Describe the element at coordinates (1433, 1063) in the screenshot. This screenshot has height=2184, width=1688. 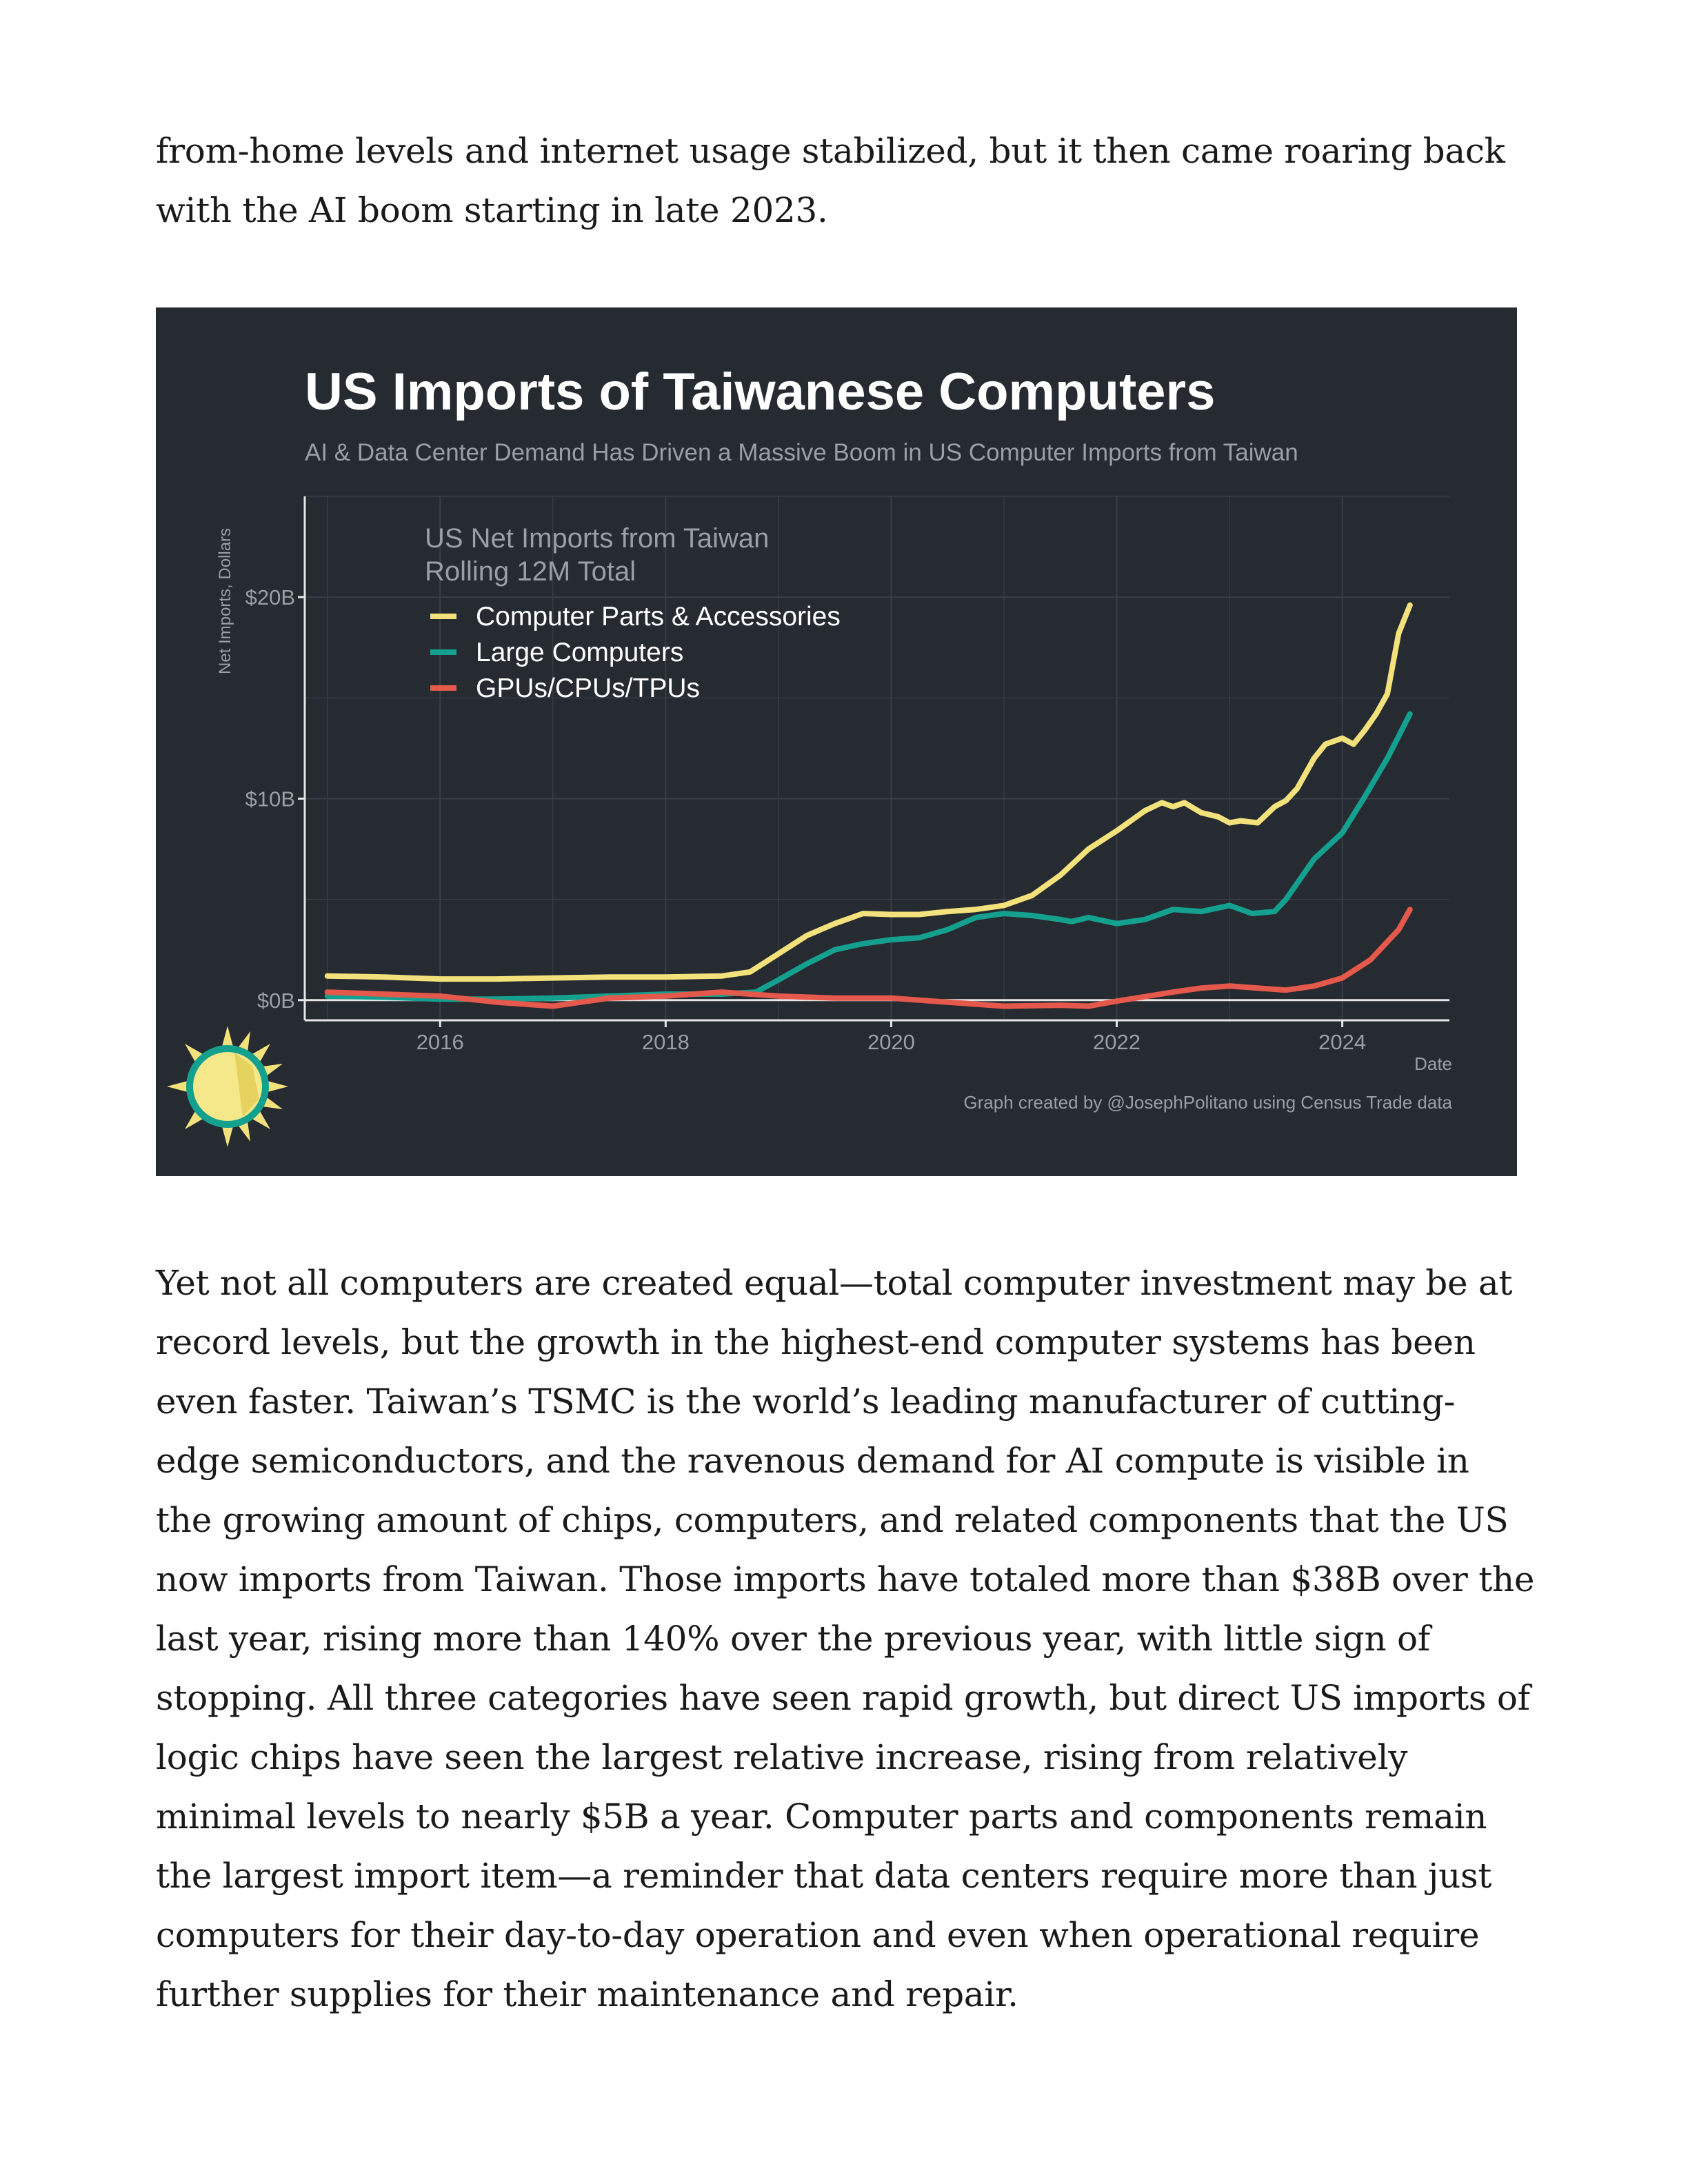
I see `x-axis-label: Date` at that location.